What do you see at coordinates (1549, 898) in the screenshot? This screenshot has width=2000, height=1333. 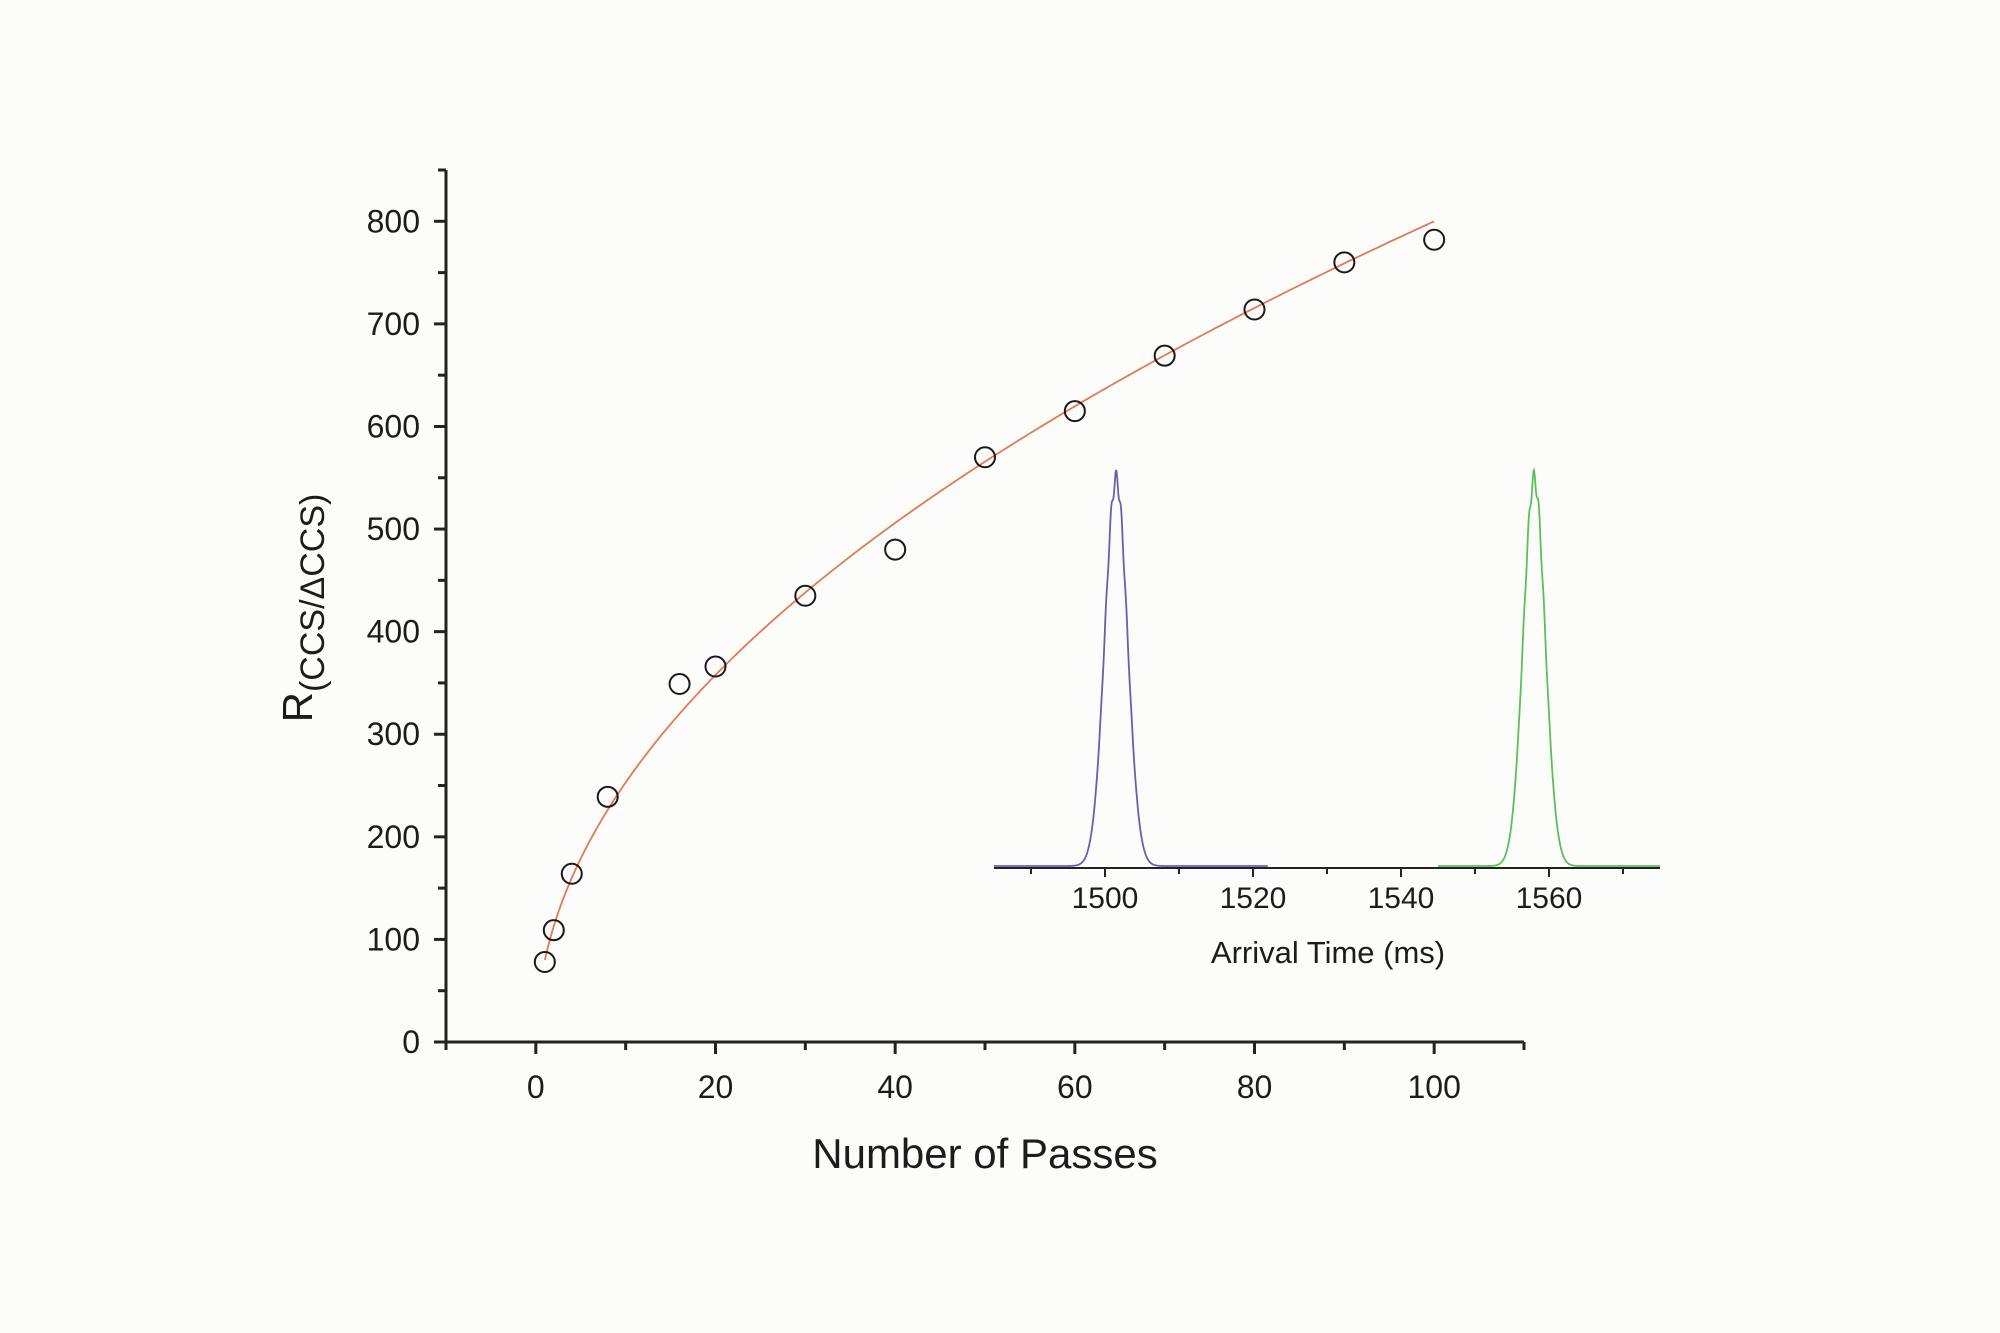 I see `inset-x-tick-label: 1560` at bounding box center [1549, 898].